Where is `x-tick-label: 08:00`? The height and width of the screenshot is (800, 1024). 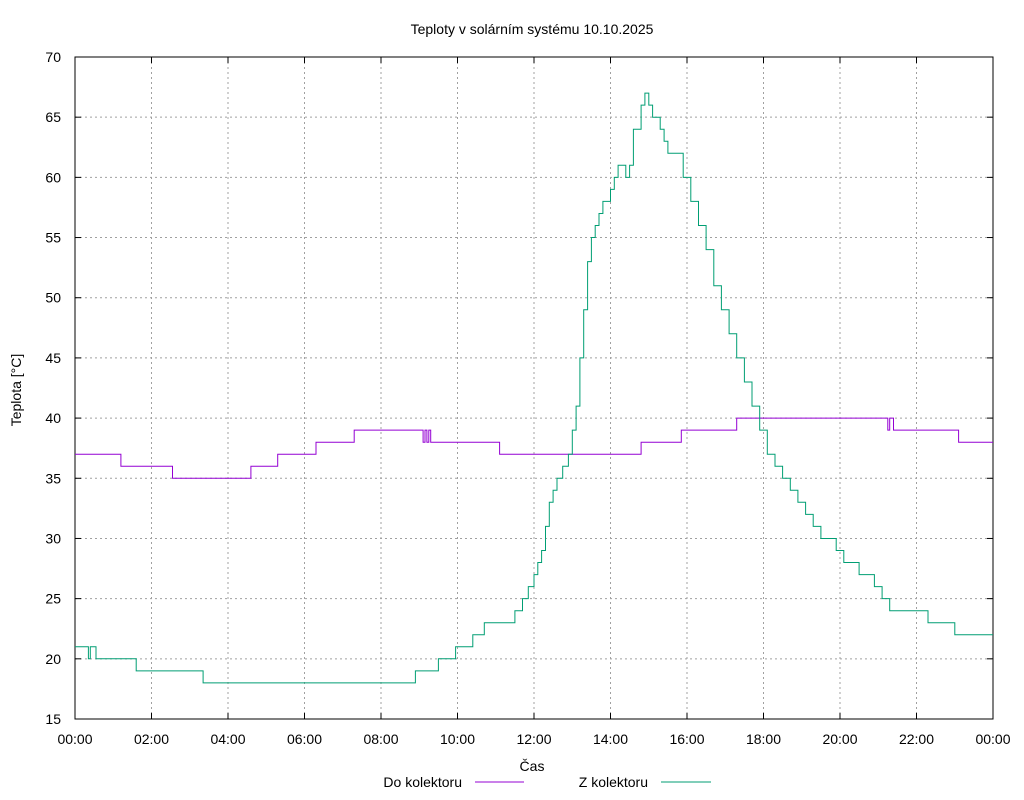 x-tick-label: 08:00 is located at coordinates (380, 739).